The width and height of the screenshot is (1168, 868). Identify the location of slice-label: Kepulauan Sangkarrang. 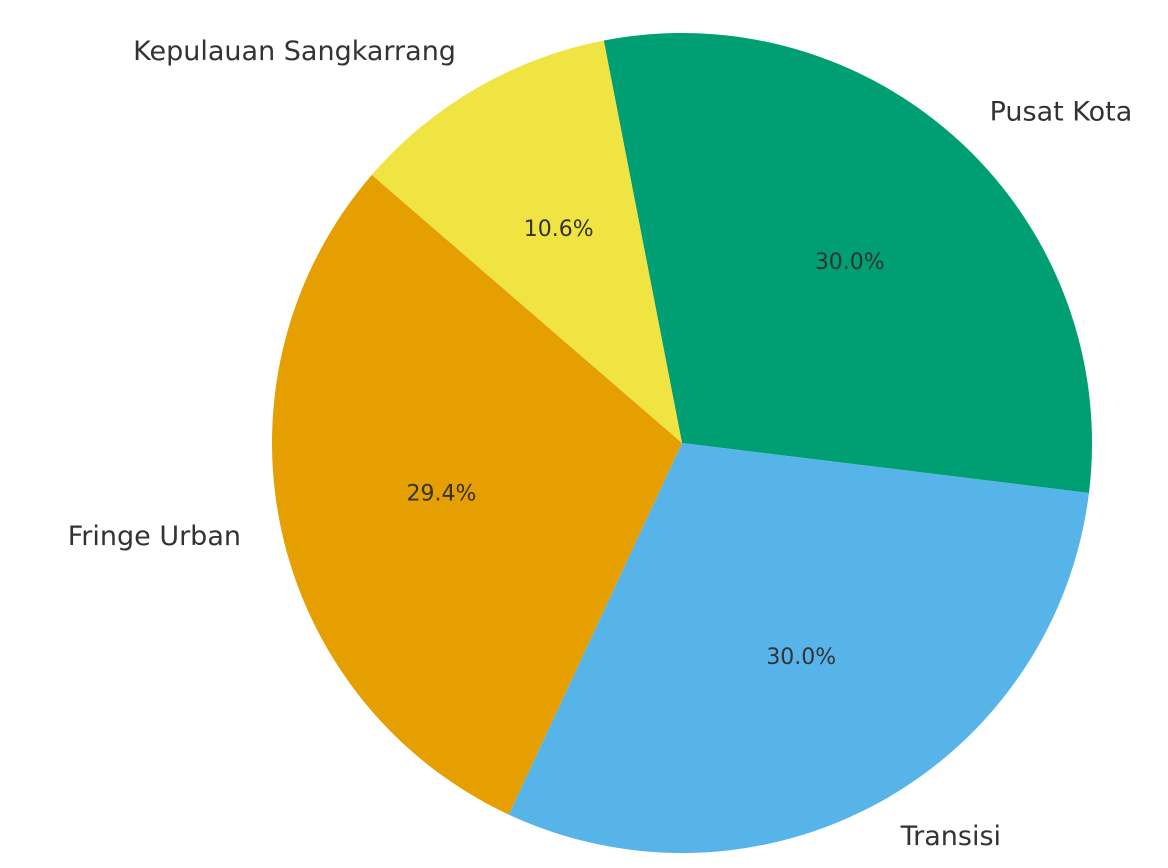
(294, 51).